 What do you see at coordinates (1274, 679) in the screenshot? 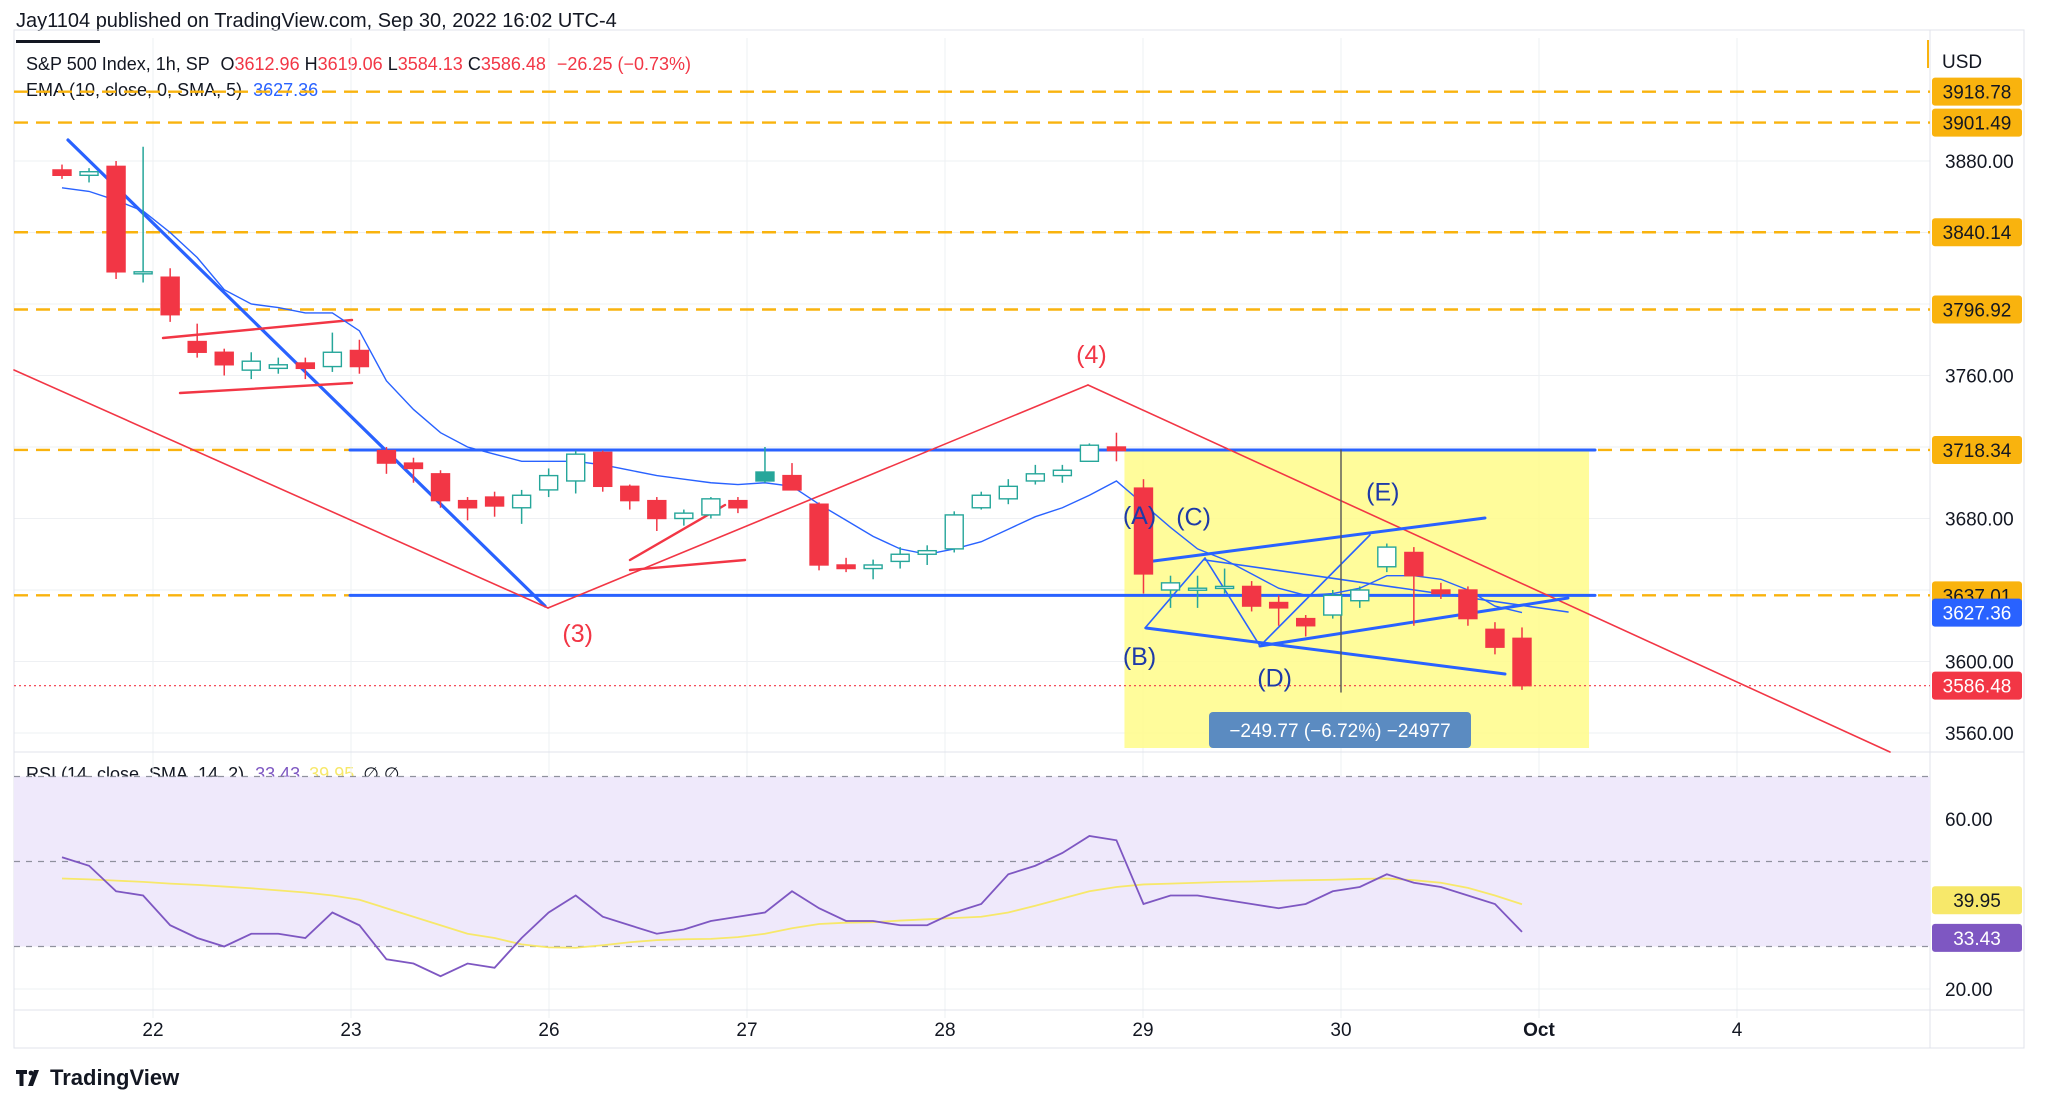
I see `wave-label: (D)` at bounding box center [1274, 679].